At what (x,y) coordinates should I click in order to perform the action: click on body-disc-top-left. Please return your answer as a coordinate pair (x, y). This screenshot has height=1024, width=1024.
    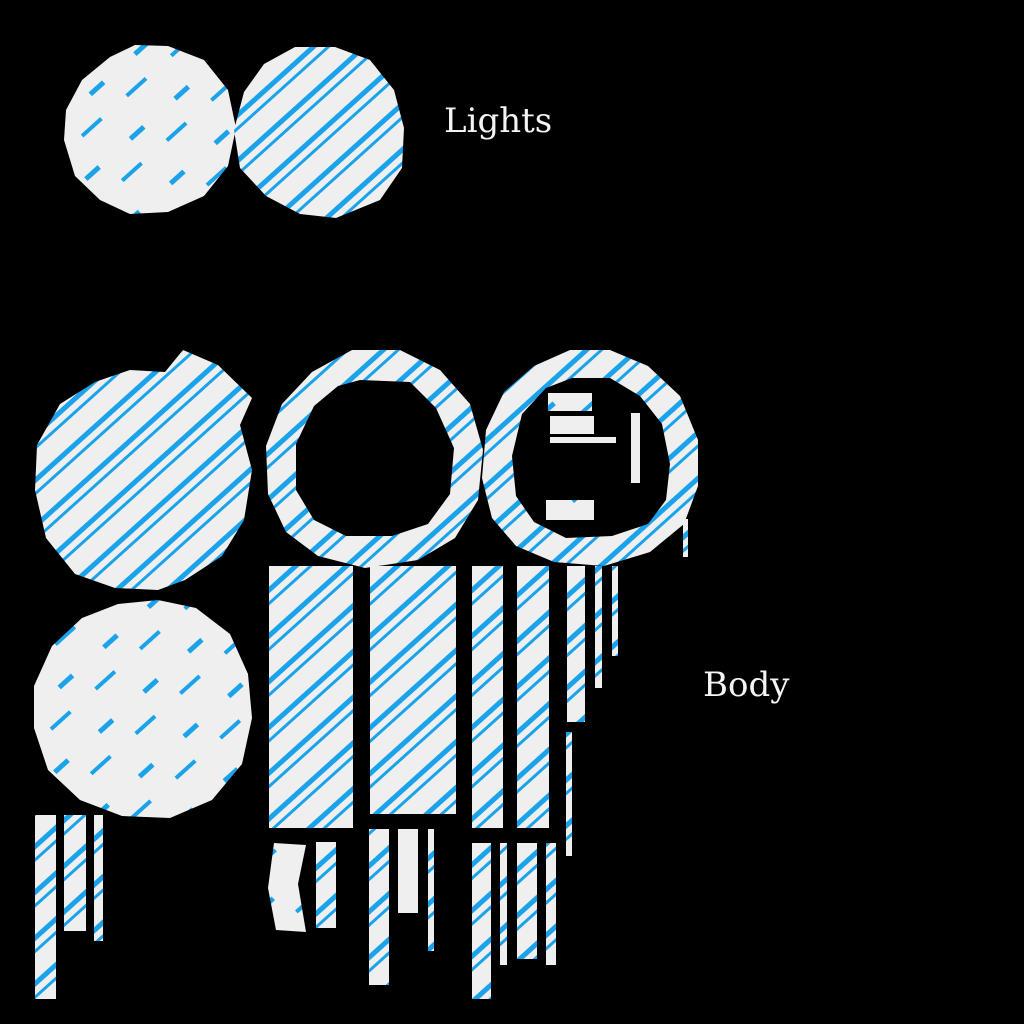
    Looking at the image, I should click on (143, 470).